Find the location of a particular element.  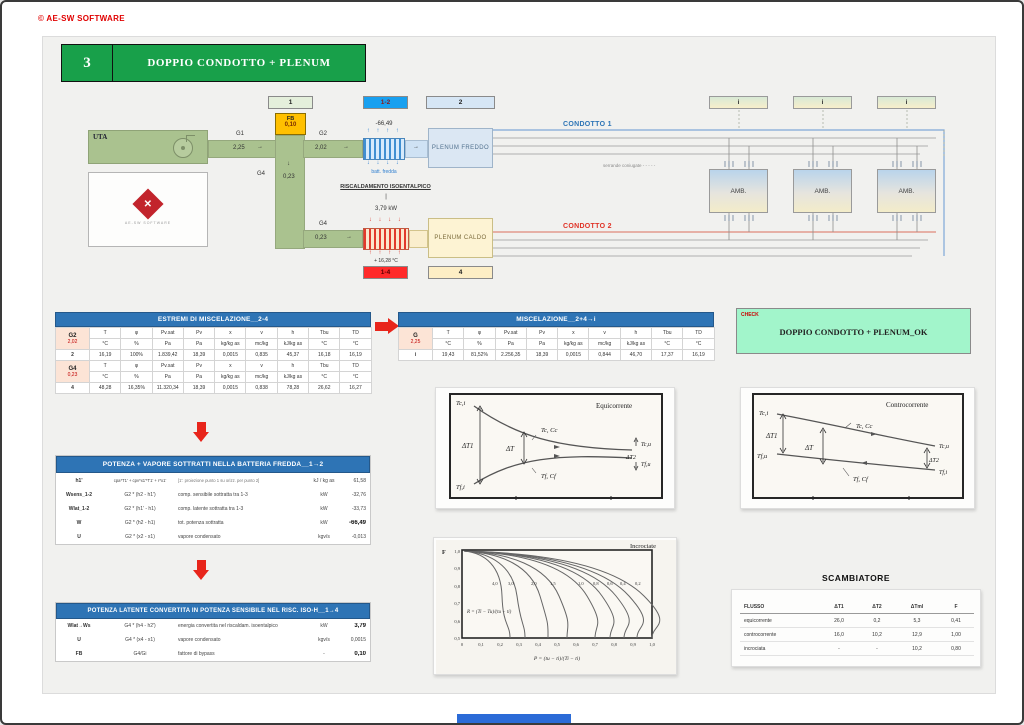

value-cell: -0,013 is located at coordinates (358, 537).